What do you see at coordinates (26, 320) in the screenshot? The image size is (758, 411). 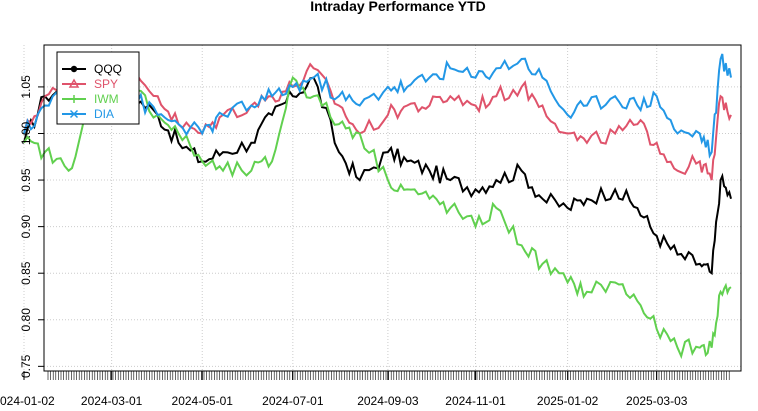 I see `y-tick-label: 0.80` at bounding box center [26, 320].